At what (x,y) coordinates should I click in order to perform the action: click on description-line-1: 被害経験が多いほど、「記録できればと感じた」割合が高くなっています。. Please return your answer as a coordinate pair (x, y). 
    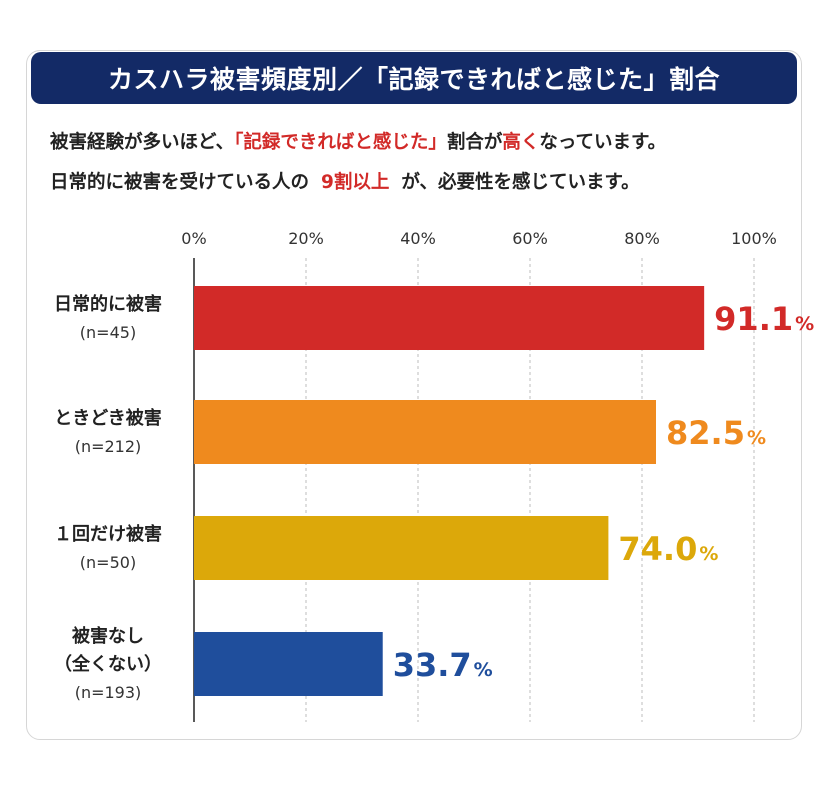
    Looking at the image, I should click on (358, 141).